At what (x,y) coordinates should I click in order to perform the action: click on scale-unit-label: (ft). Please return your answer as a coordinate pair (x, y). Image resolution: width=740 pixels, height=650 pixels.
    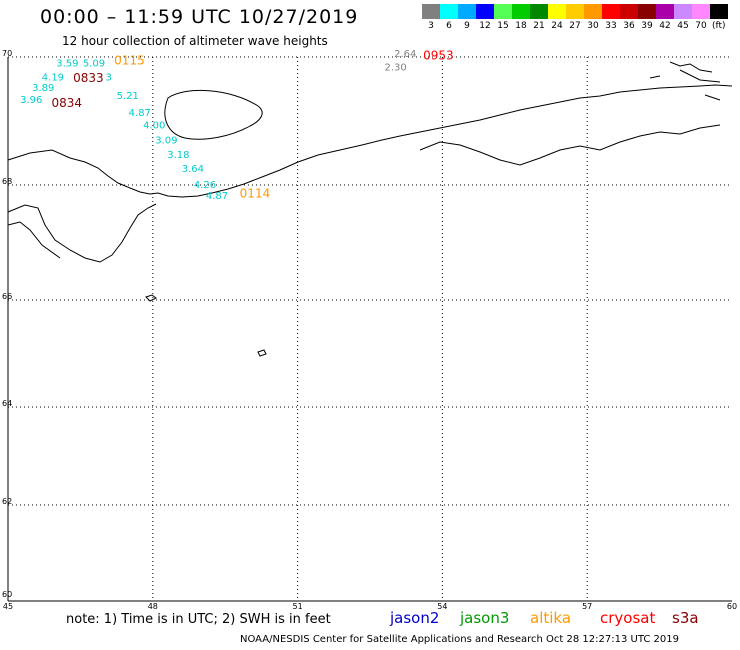
    Looking at the image, I should click on (719, 26).